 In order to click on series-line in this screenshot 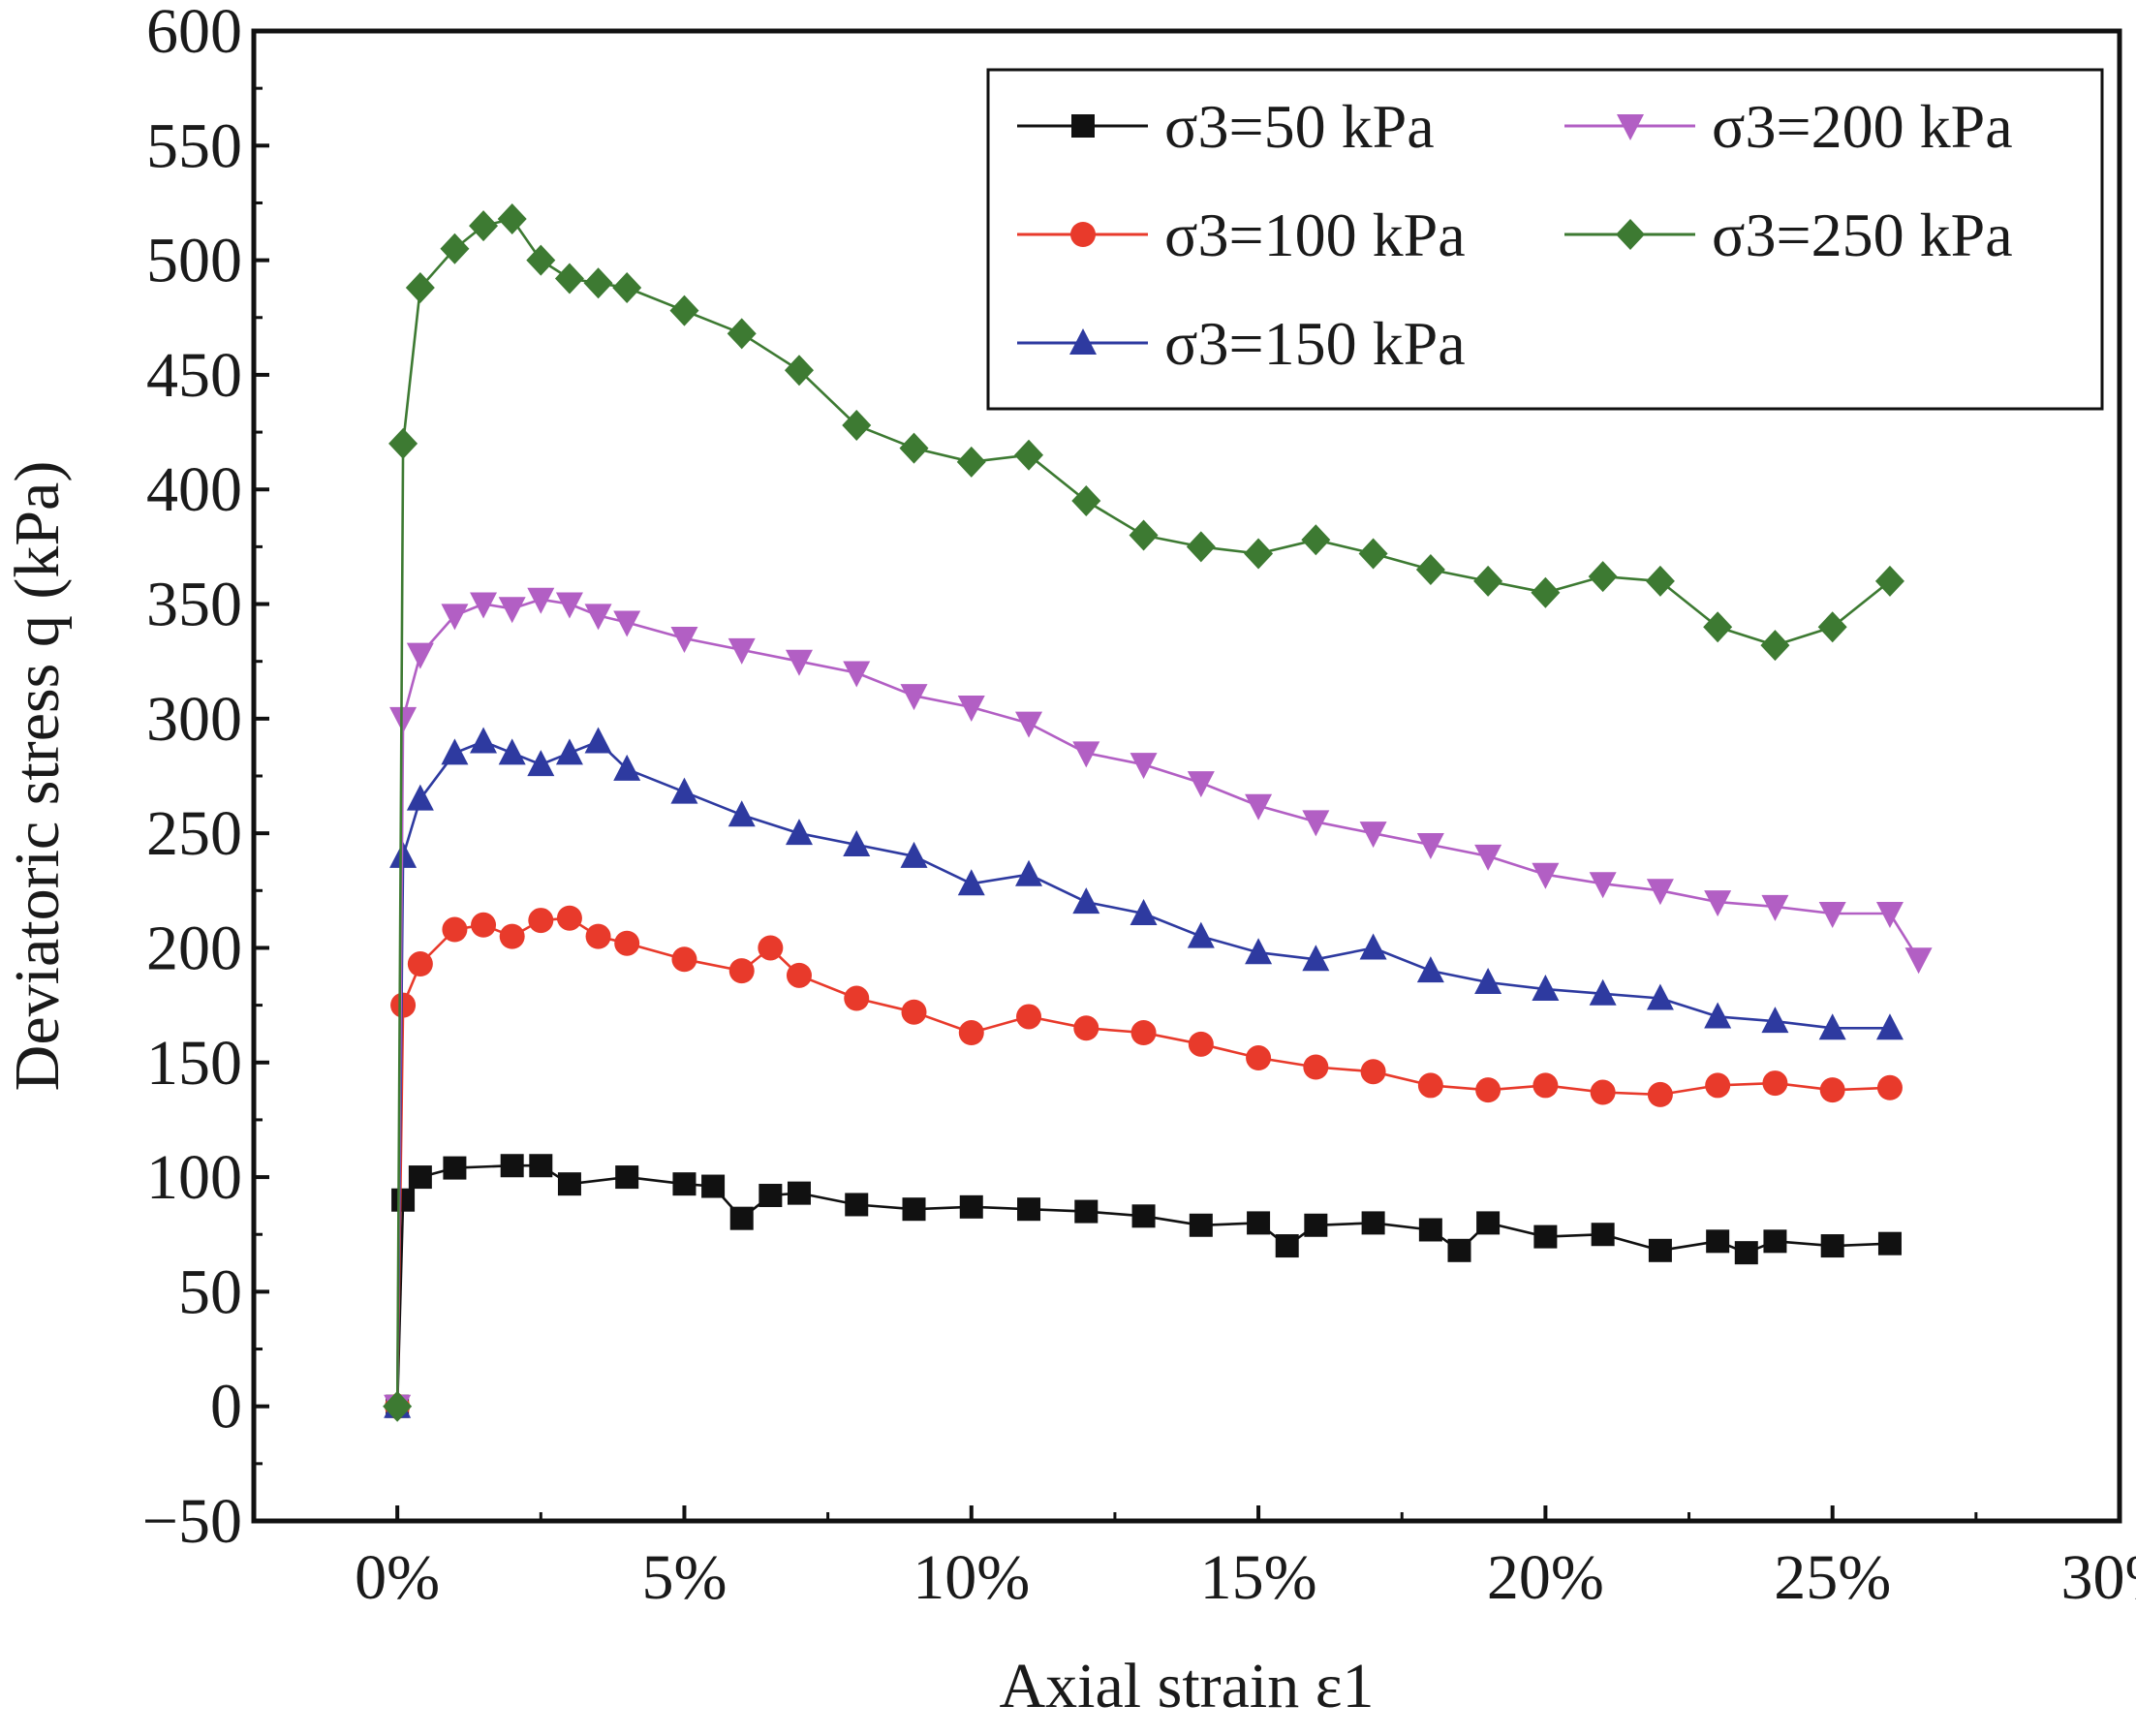, I will do `click(1143, 1285)`.